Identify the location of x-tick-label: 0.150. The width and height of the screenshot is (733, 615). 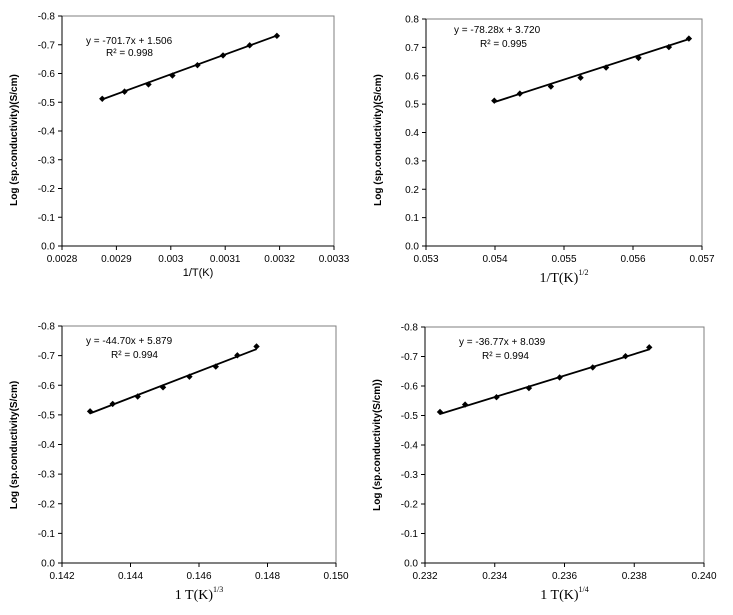
(335, 576).